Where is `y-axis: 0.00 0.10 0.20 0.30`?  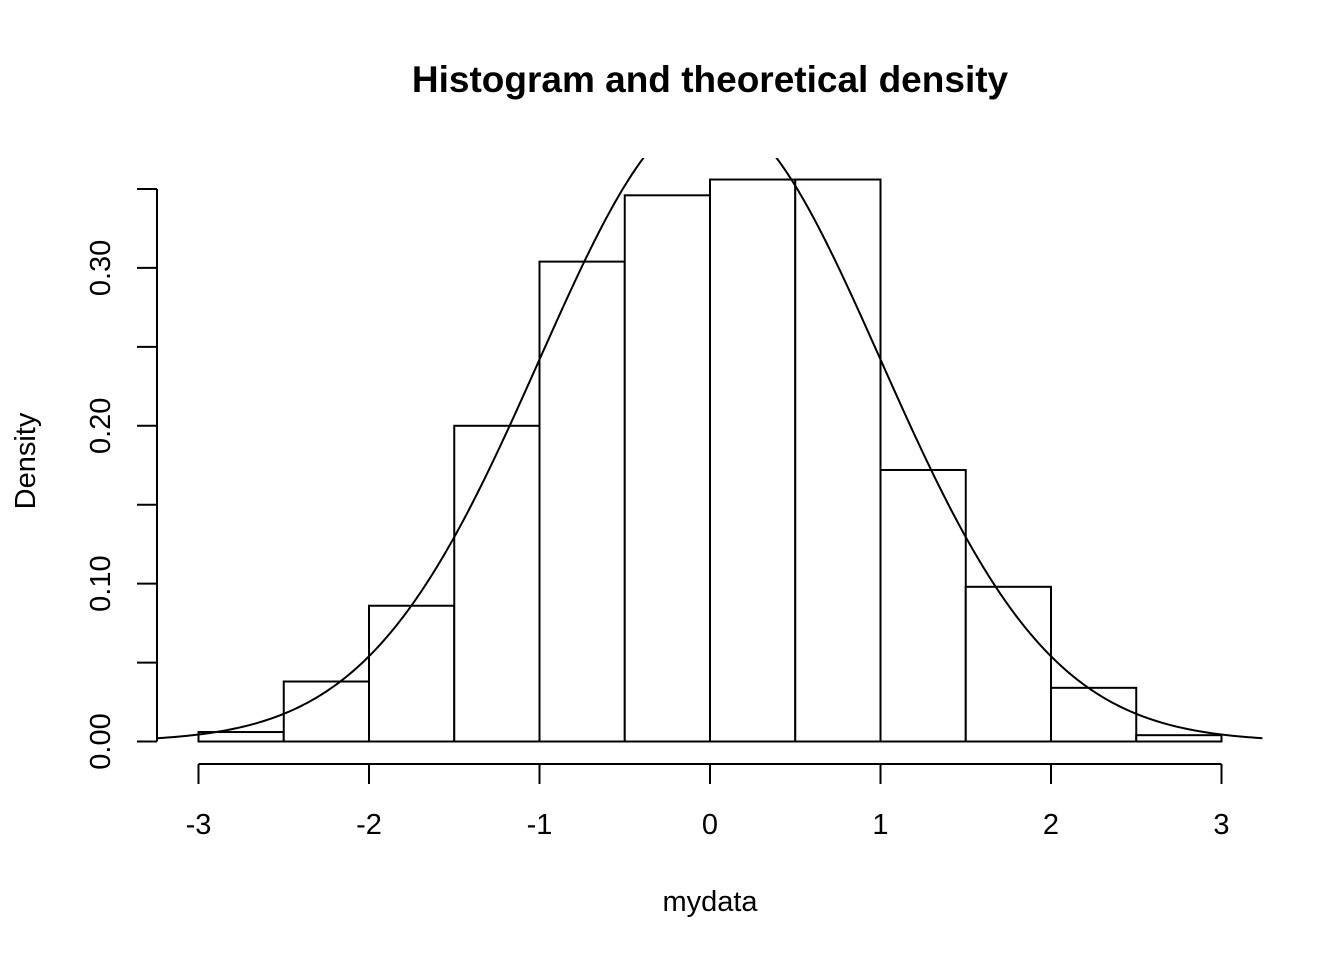
y-axis: 0.00 0.10 0.20 0.30 is located at coordinates (121, 479).